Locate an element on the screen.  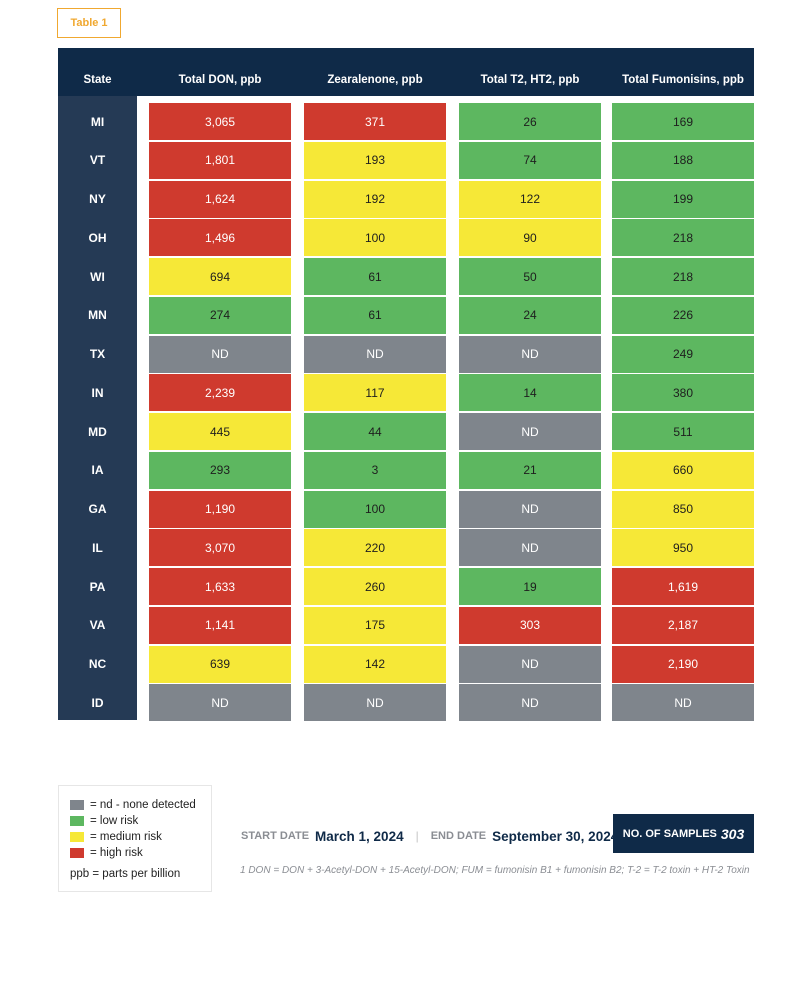
cell-t2-ht2: 74 is located at coordinates (530, 160).